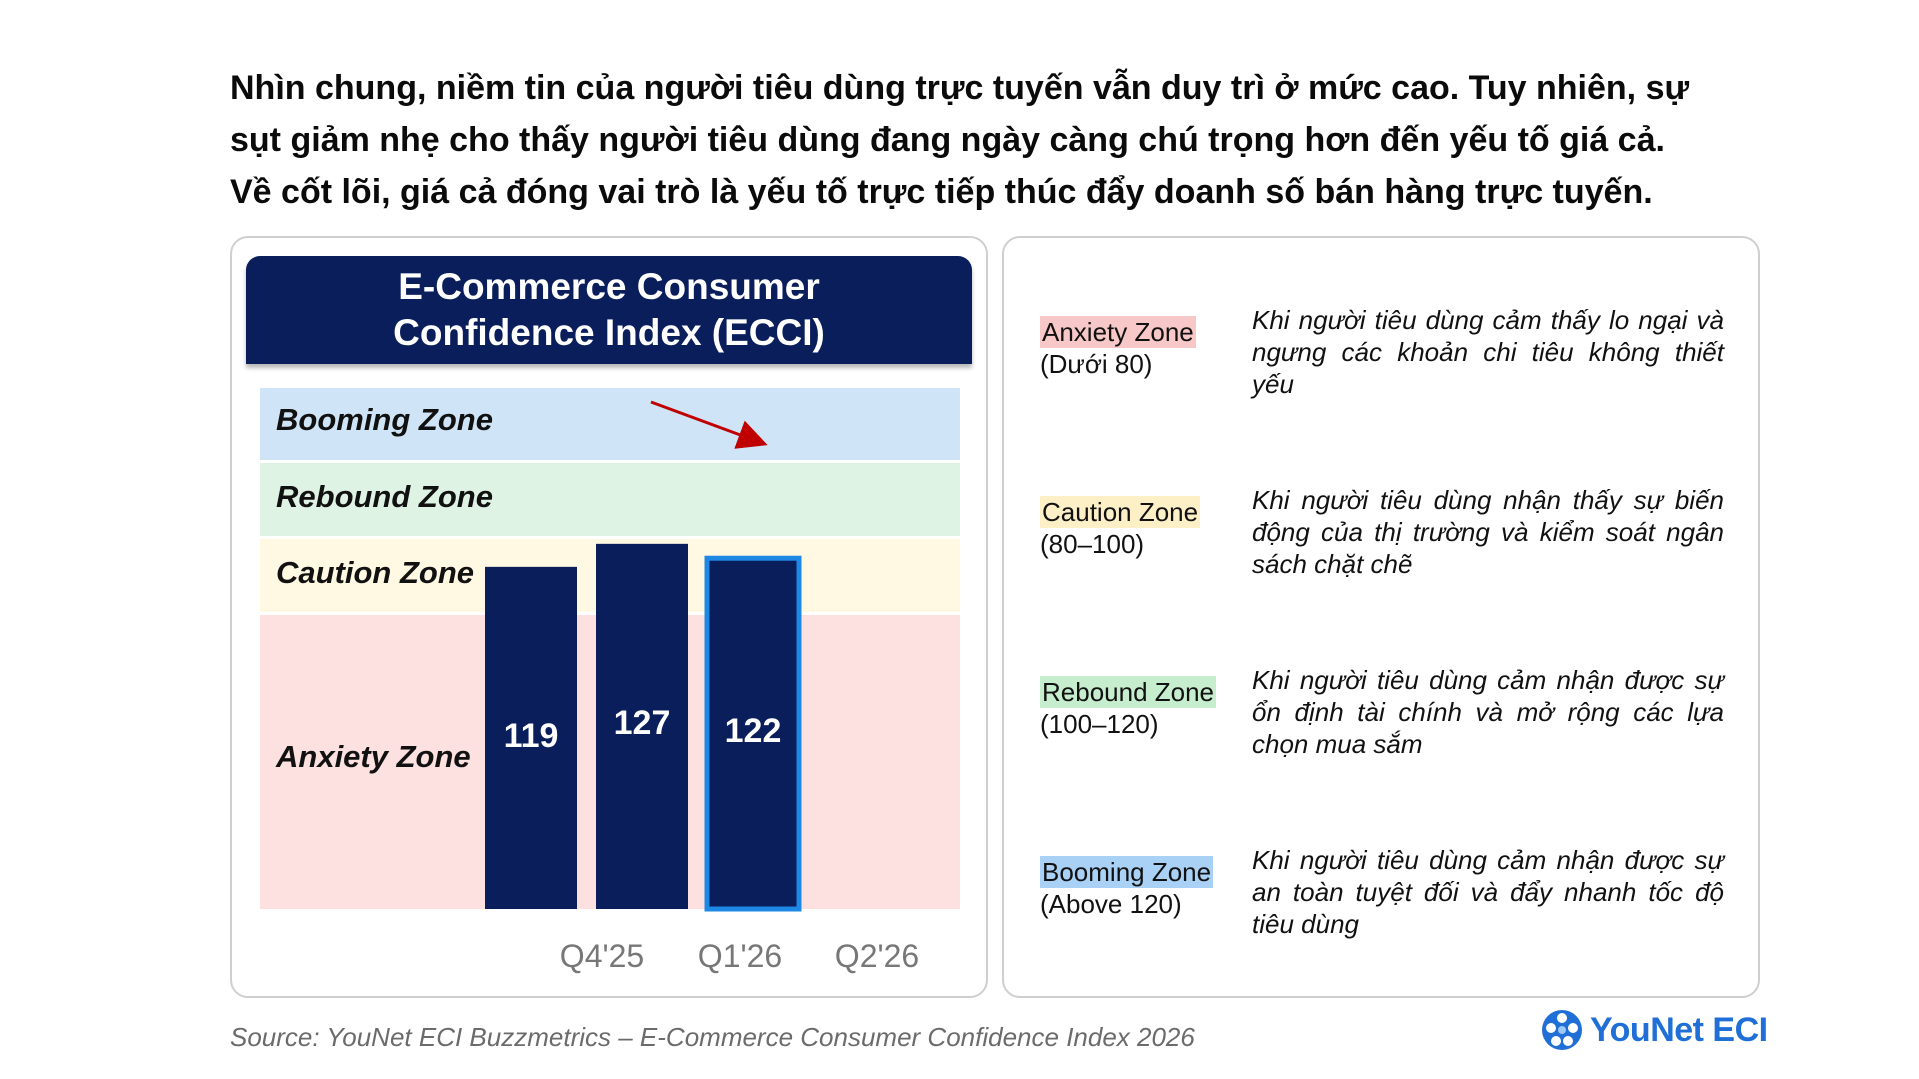 This screenshot has width=1919, height=1079. What do you see at coordinates (1118, 332) in the screenshot?
I see `legend-zone-tag: Anxiety Zone` at bounding box center [1118, 332].